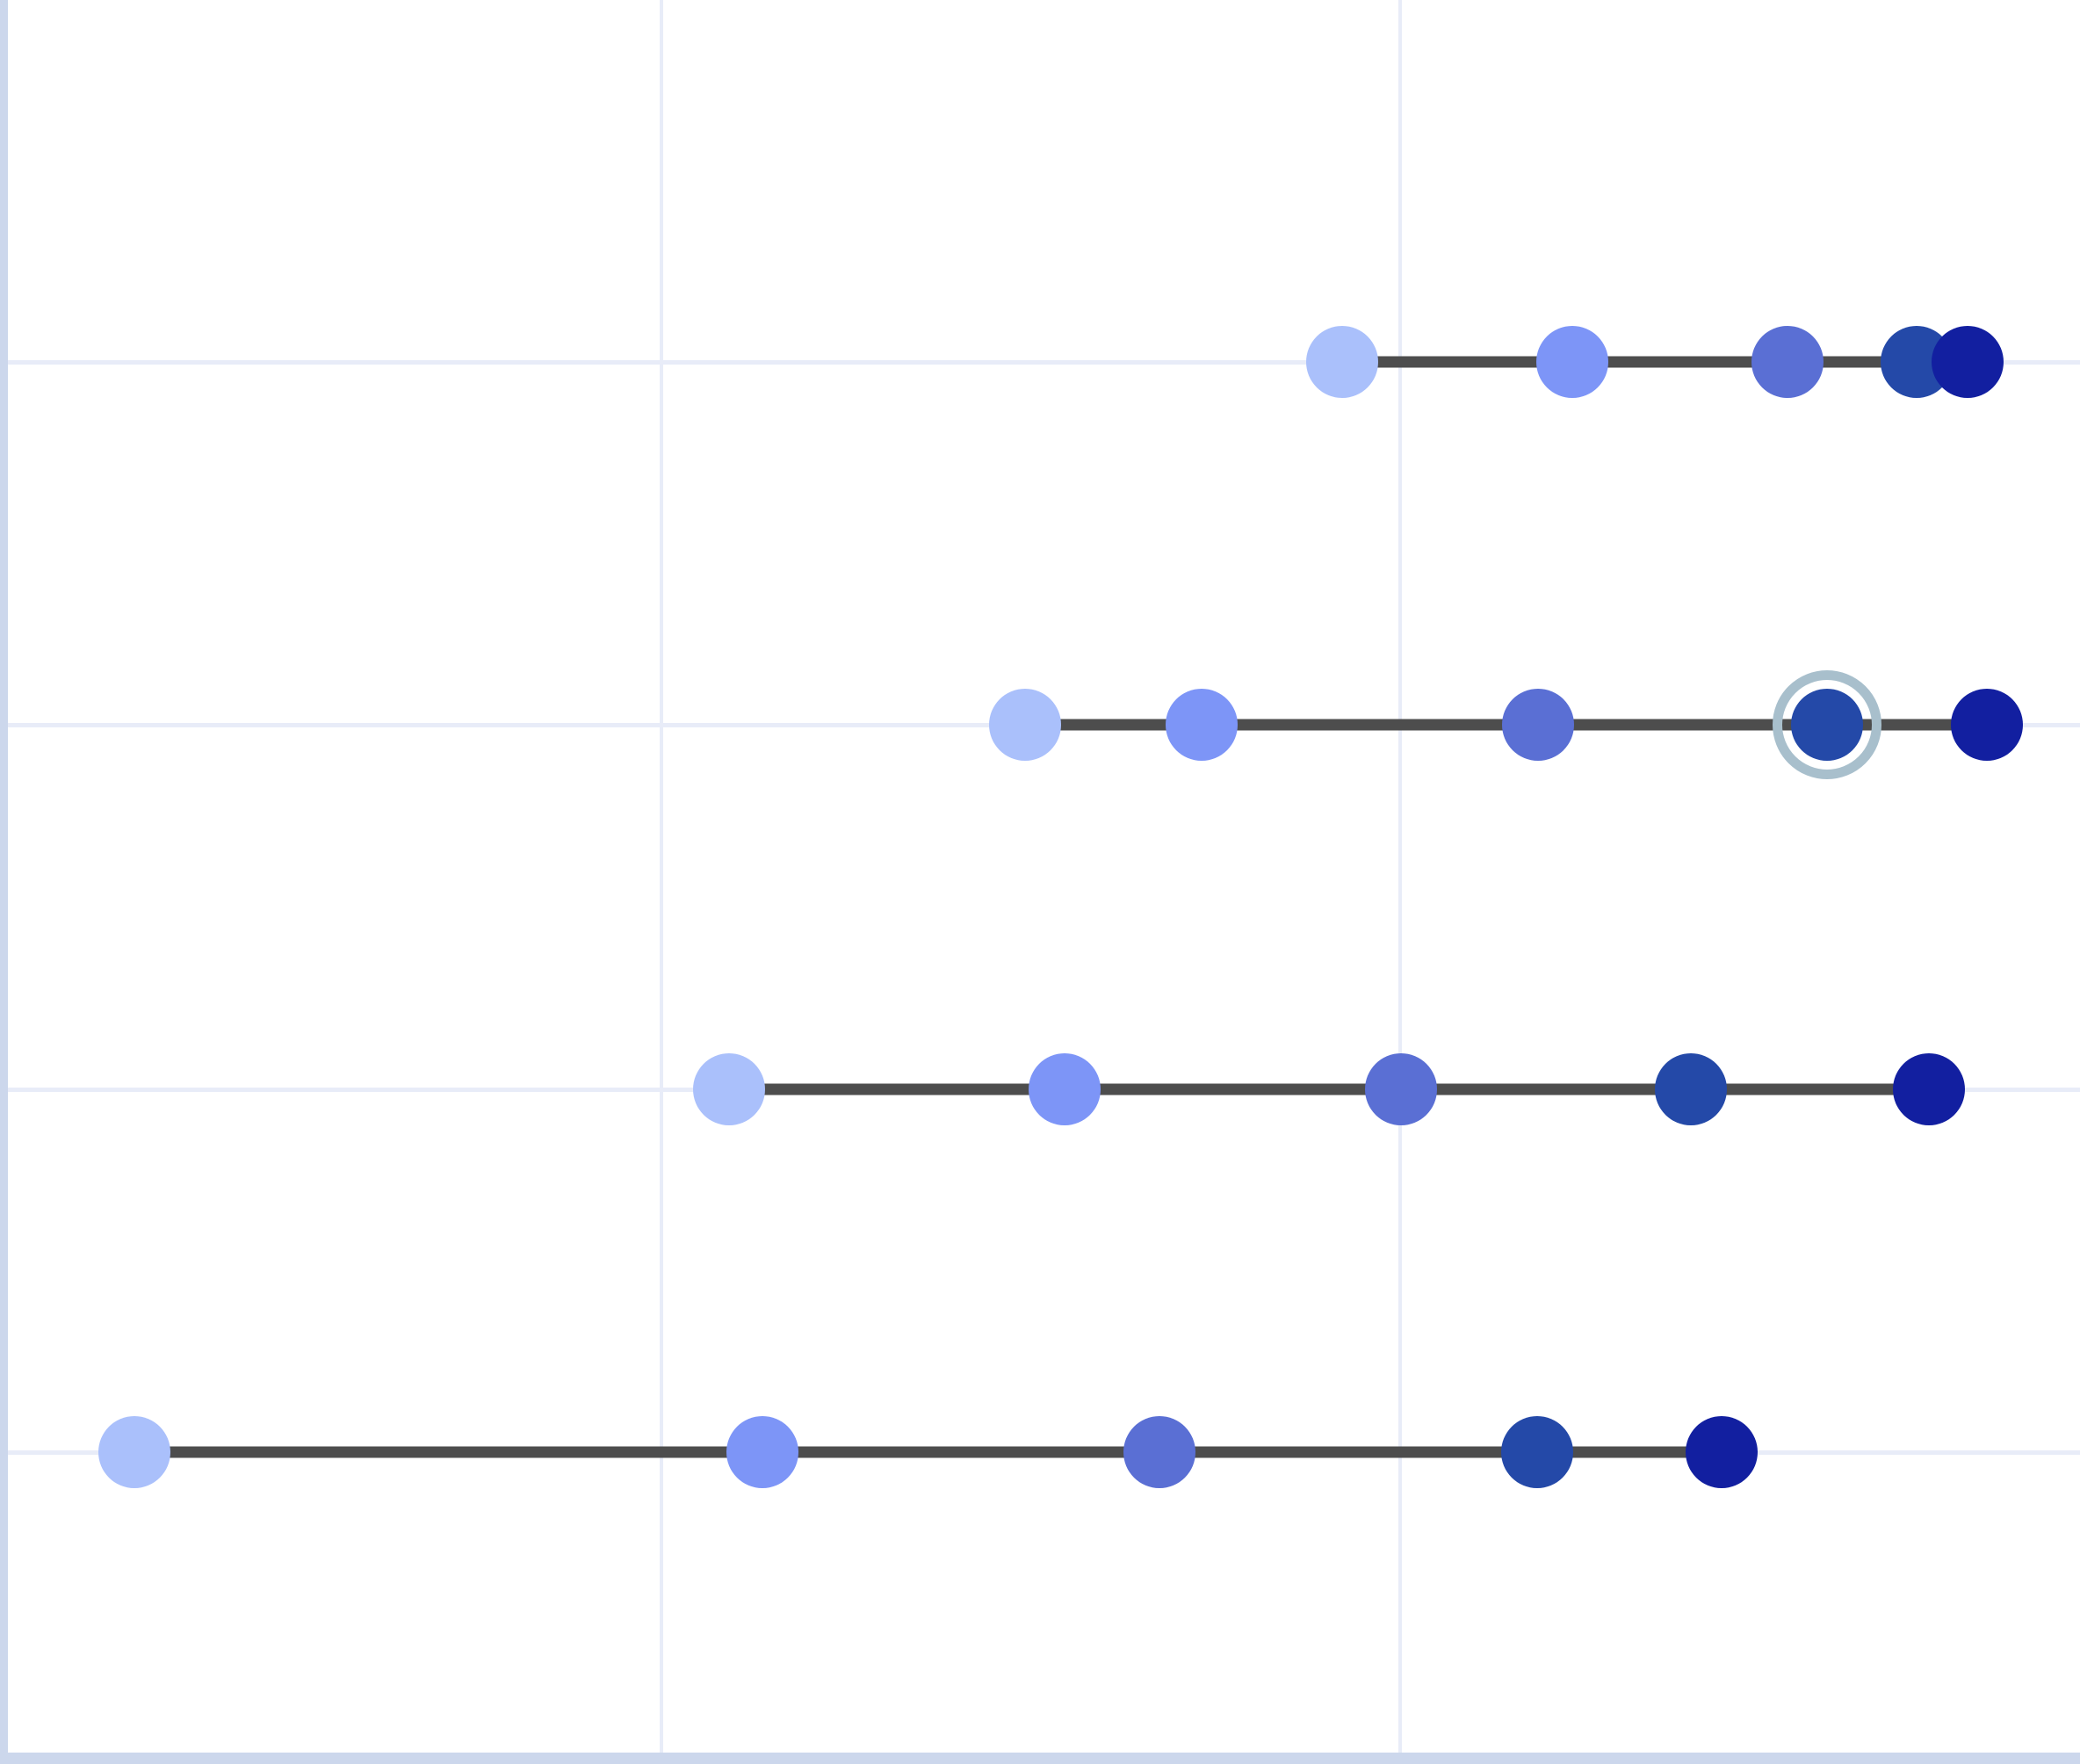  Describe the element at coordinates (1040, 1758) in the screenshot. I see `x-axis-spine` at that location.